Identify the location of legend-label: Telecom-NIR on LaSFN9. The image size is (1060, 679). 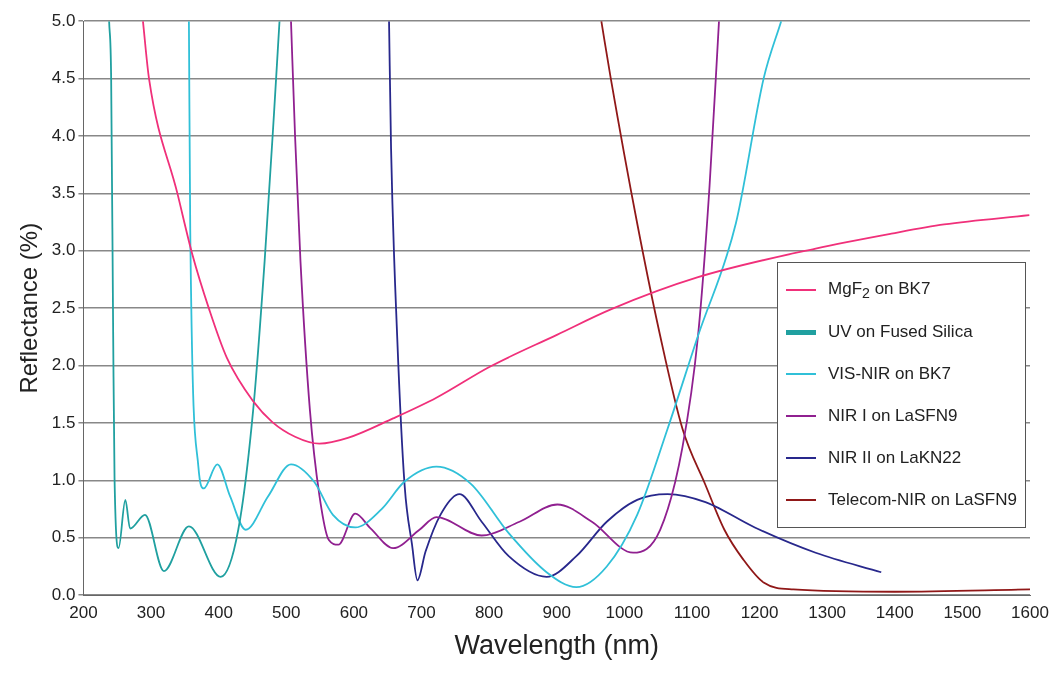
(922, 500).